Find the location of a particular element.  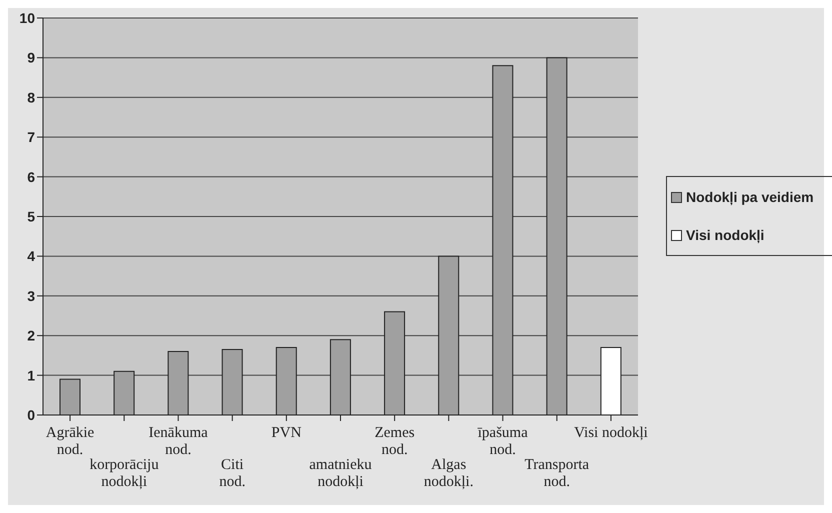

y-tick-label: 0 is located at coordinates (31, 414).